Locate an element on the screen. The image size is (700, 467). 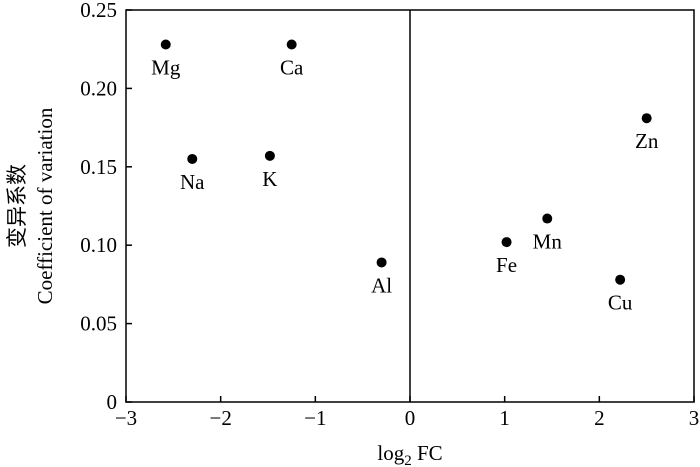
data-point-zn is located at coordinates (646, 118).